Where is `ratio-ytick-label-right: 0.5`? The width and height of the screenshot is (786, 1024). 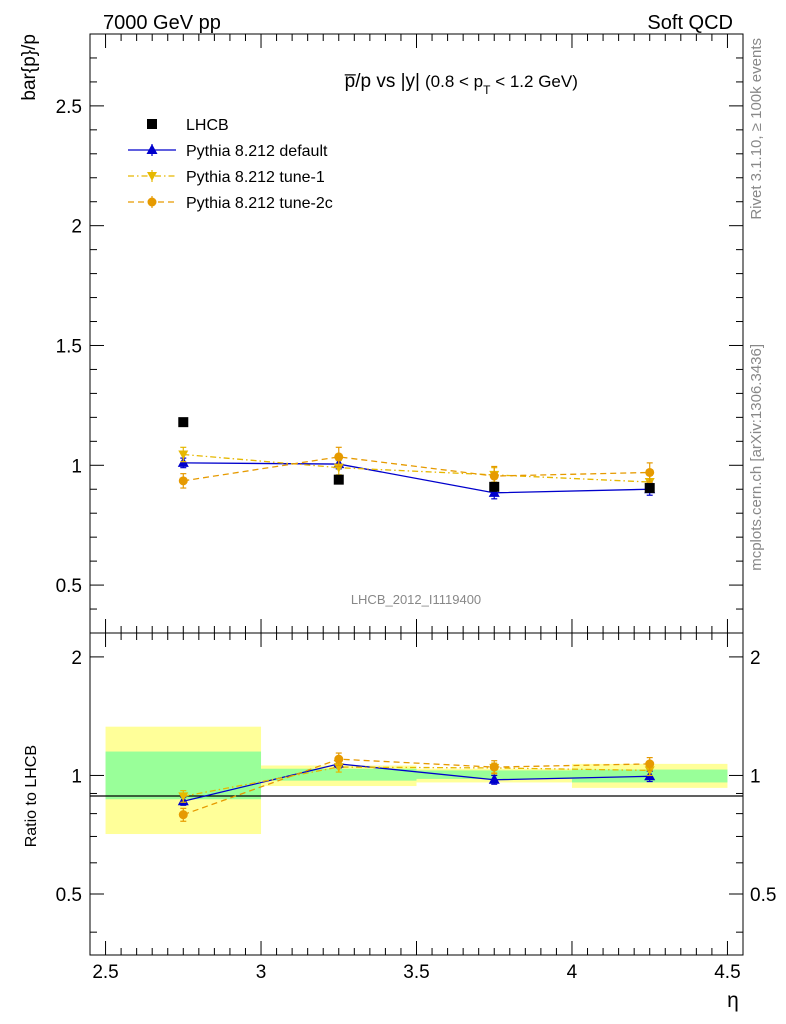
ratio-ytick-label-right: 0.5 is located at coordinates (763, 895).